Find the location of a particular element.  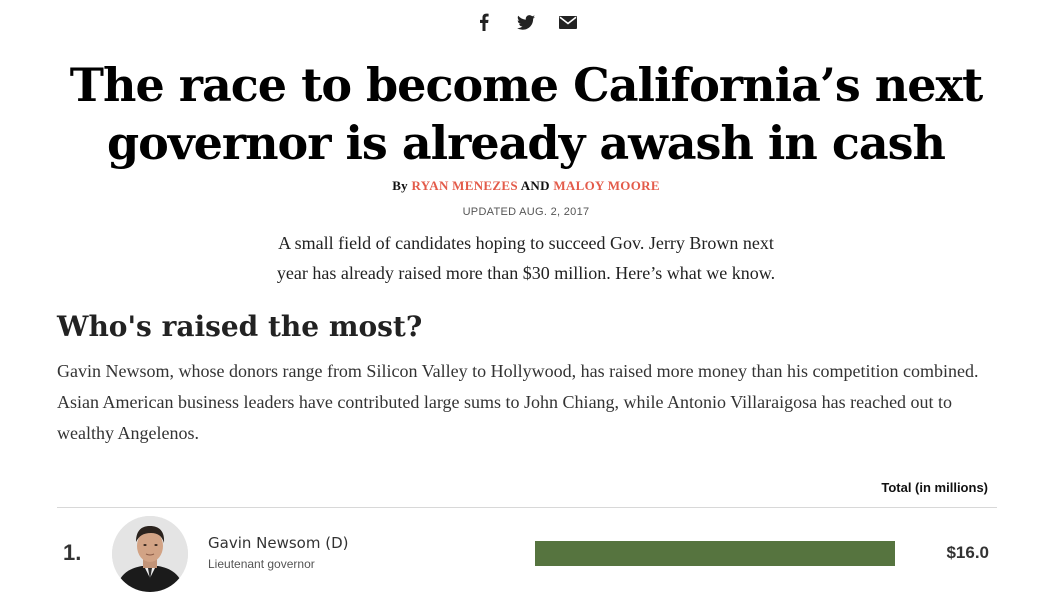

byline-and: and is located at coordinates (535, 185).